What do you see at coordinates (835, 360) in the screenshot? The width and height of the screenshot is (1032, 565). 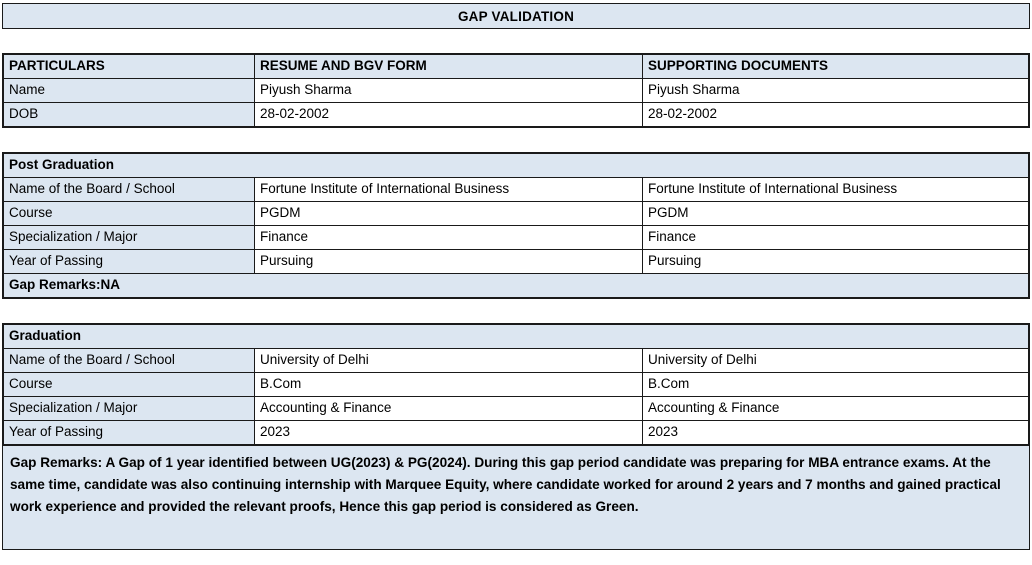 I see `cell-board-school-supporting: University of Delhi` at bounding box center [835, 360].